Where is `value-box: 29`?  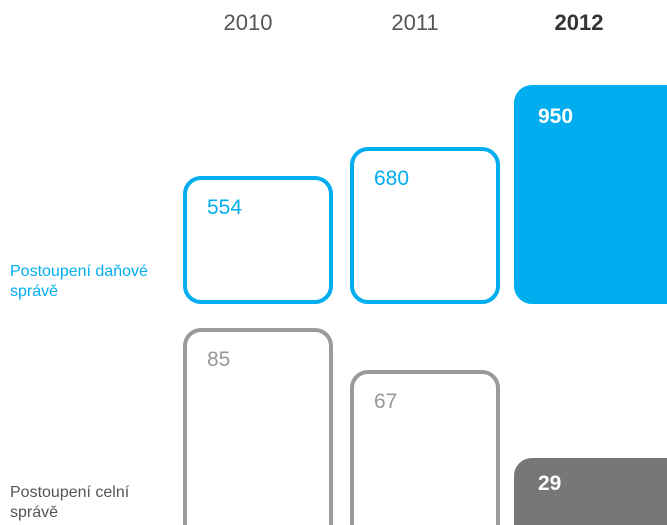
value-box: 29 is located at coordinates (590, 491).